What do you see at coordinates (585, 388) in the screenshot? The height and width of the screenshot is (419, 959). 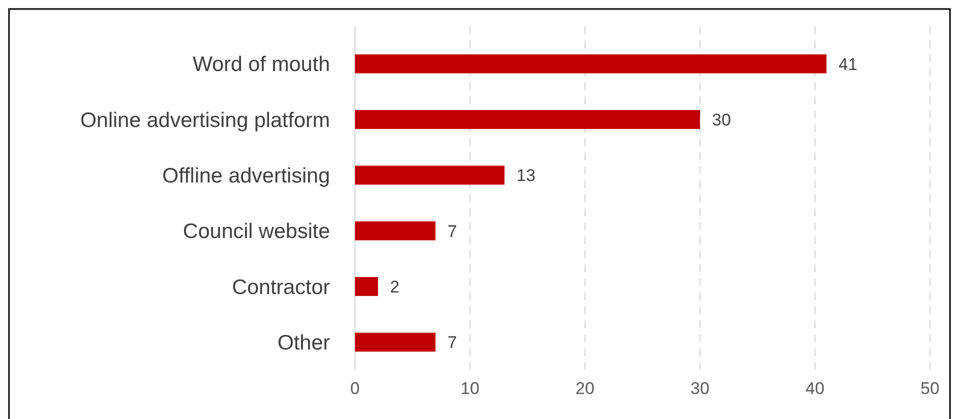 I see `x-tick-label: 20` at bounding box center [585, 388].